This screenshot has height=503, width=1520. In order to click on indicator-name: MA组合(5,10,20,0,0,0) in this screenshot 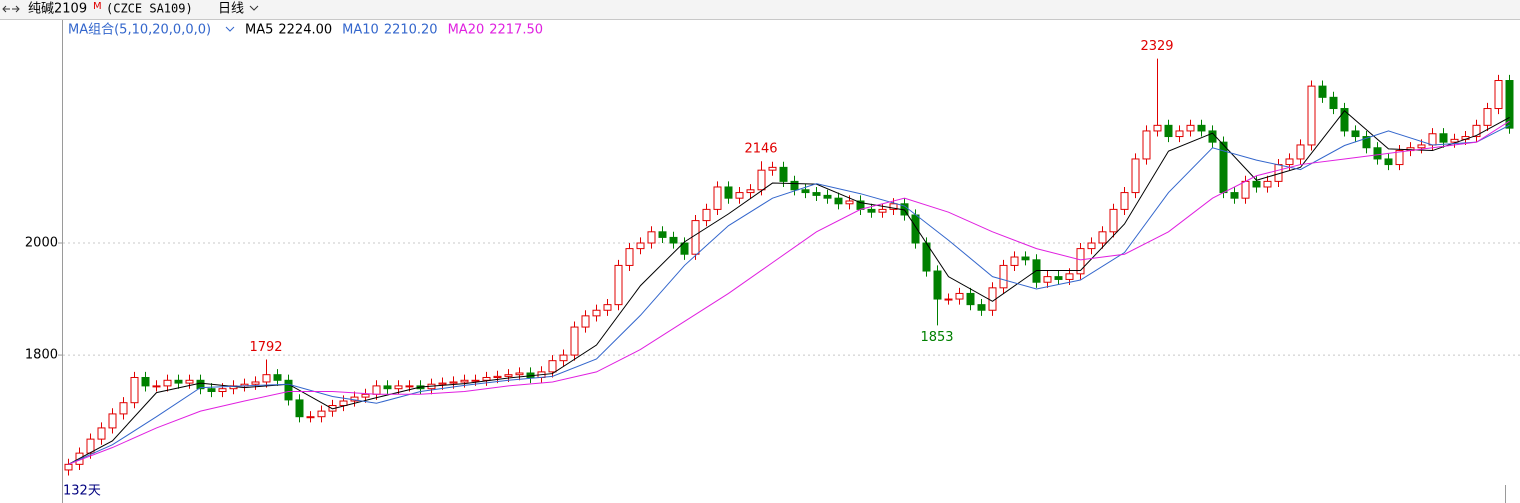, I will do `click(139, 30)`.